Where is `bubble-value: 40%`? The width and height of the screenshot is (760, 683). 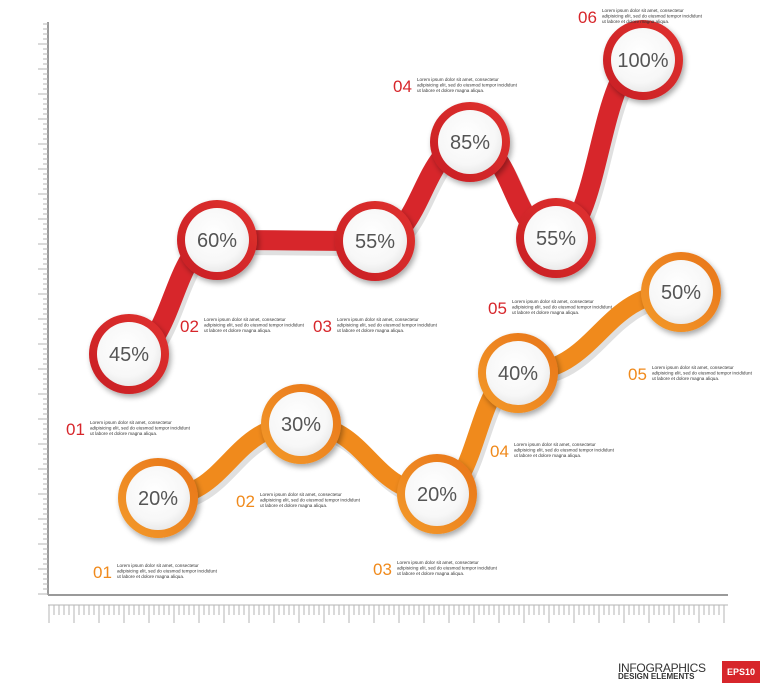
bubble-value: 40% is located at coordinates (518, 374).